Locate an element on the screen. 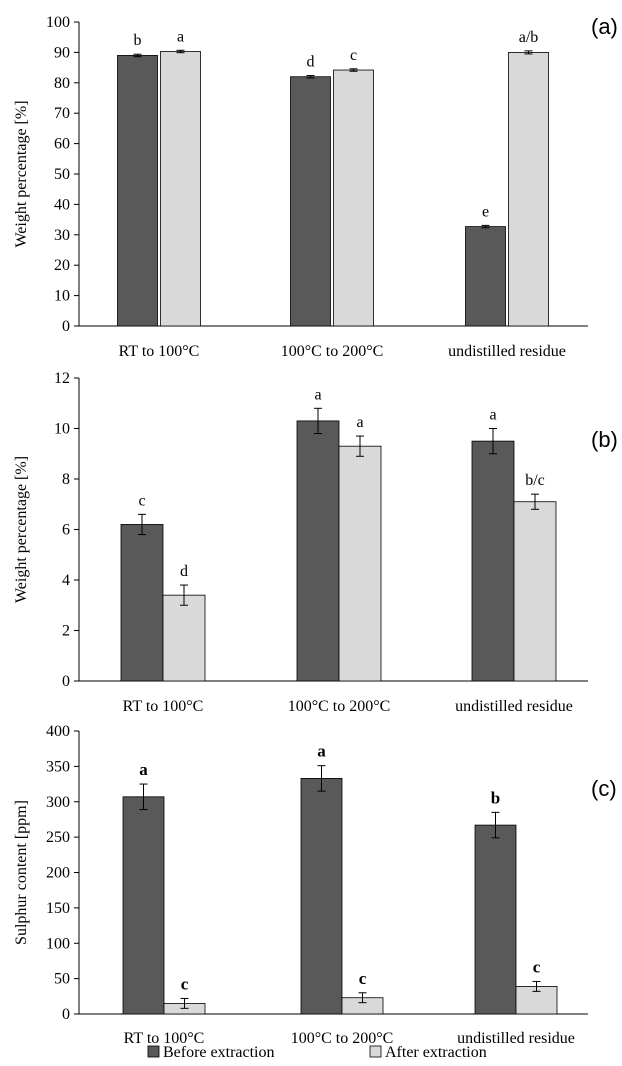 This screenshot has width=622, height=1066. legend-item-before-extraction: Before extraction is located at coordinates (211, 1052).